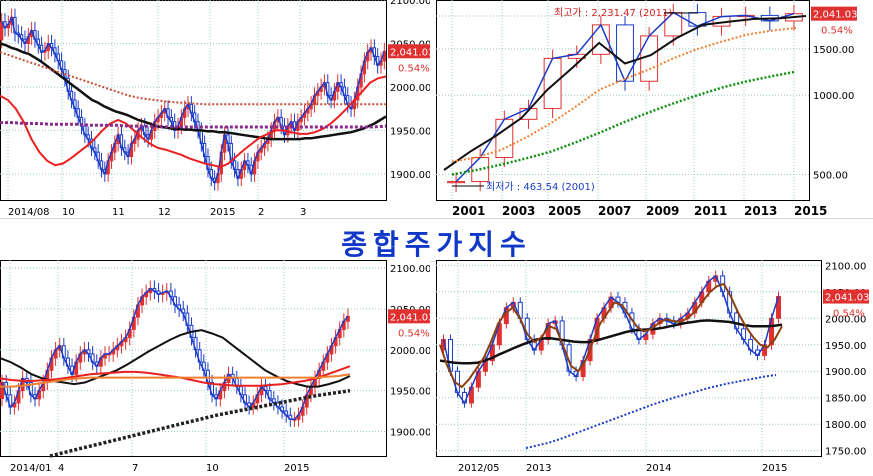  Describe the element at coordinates (845, 399) in the screenshot. I see `y-tick-label: 1850.00` at that location.